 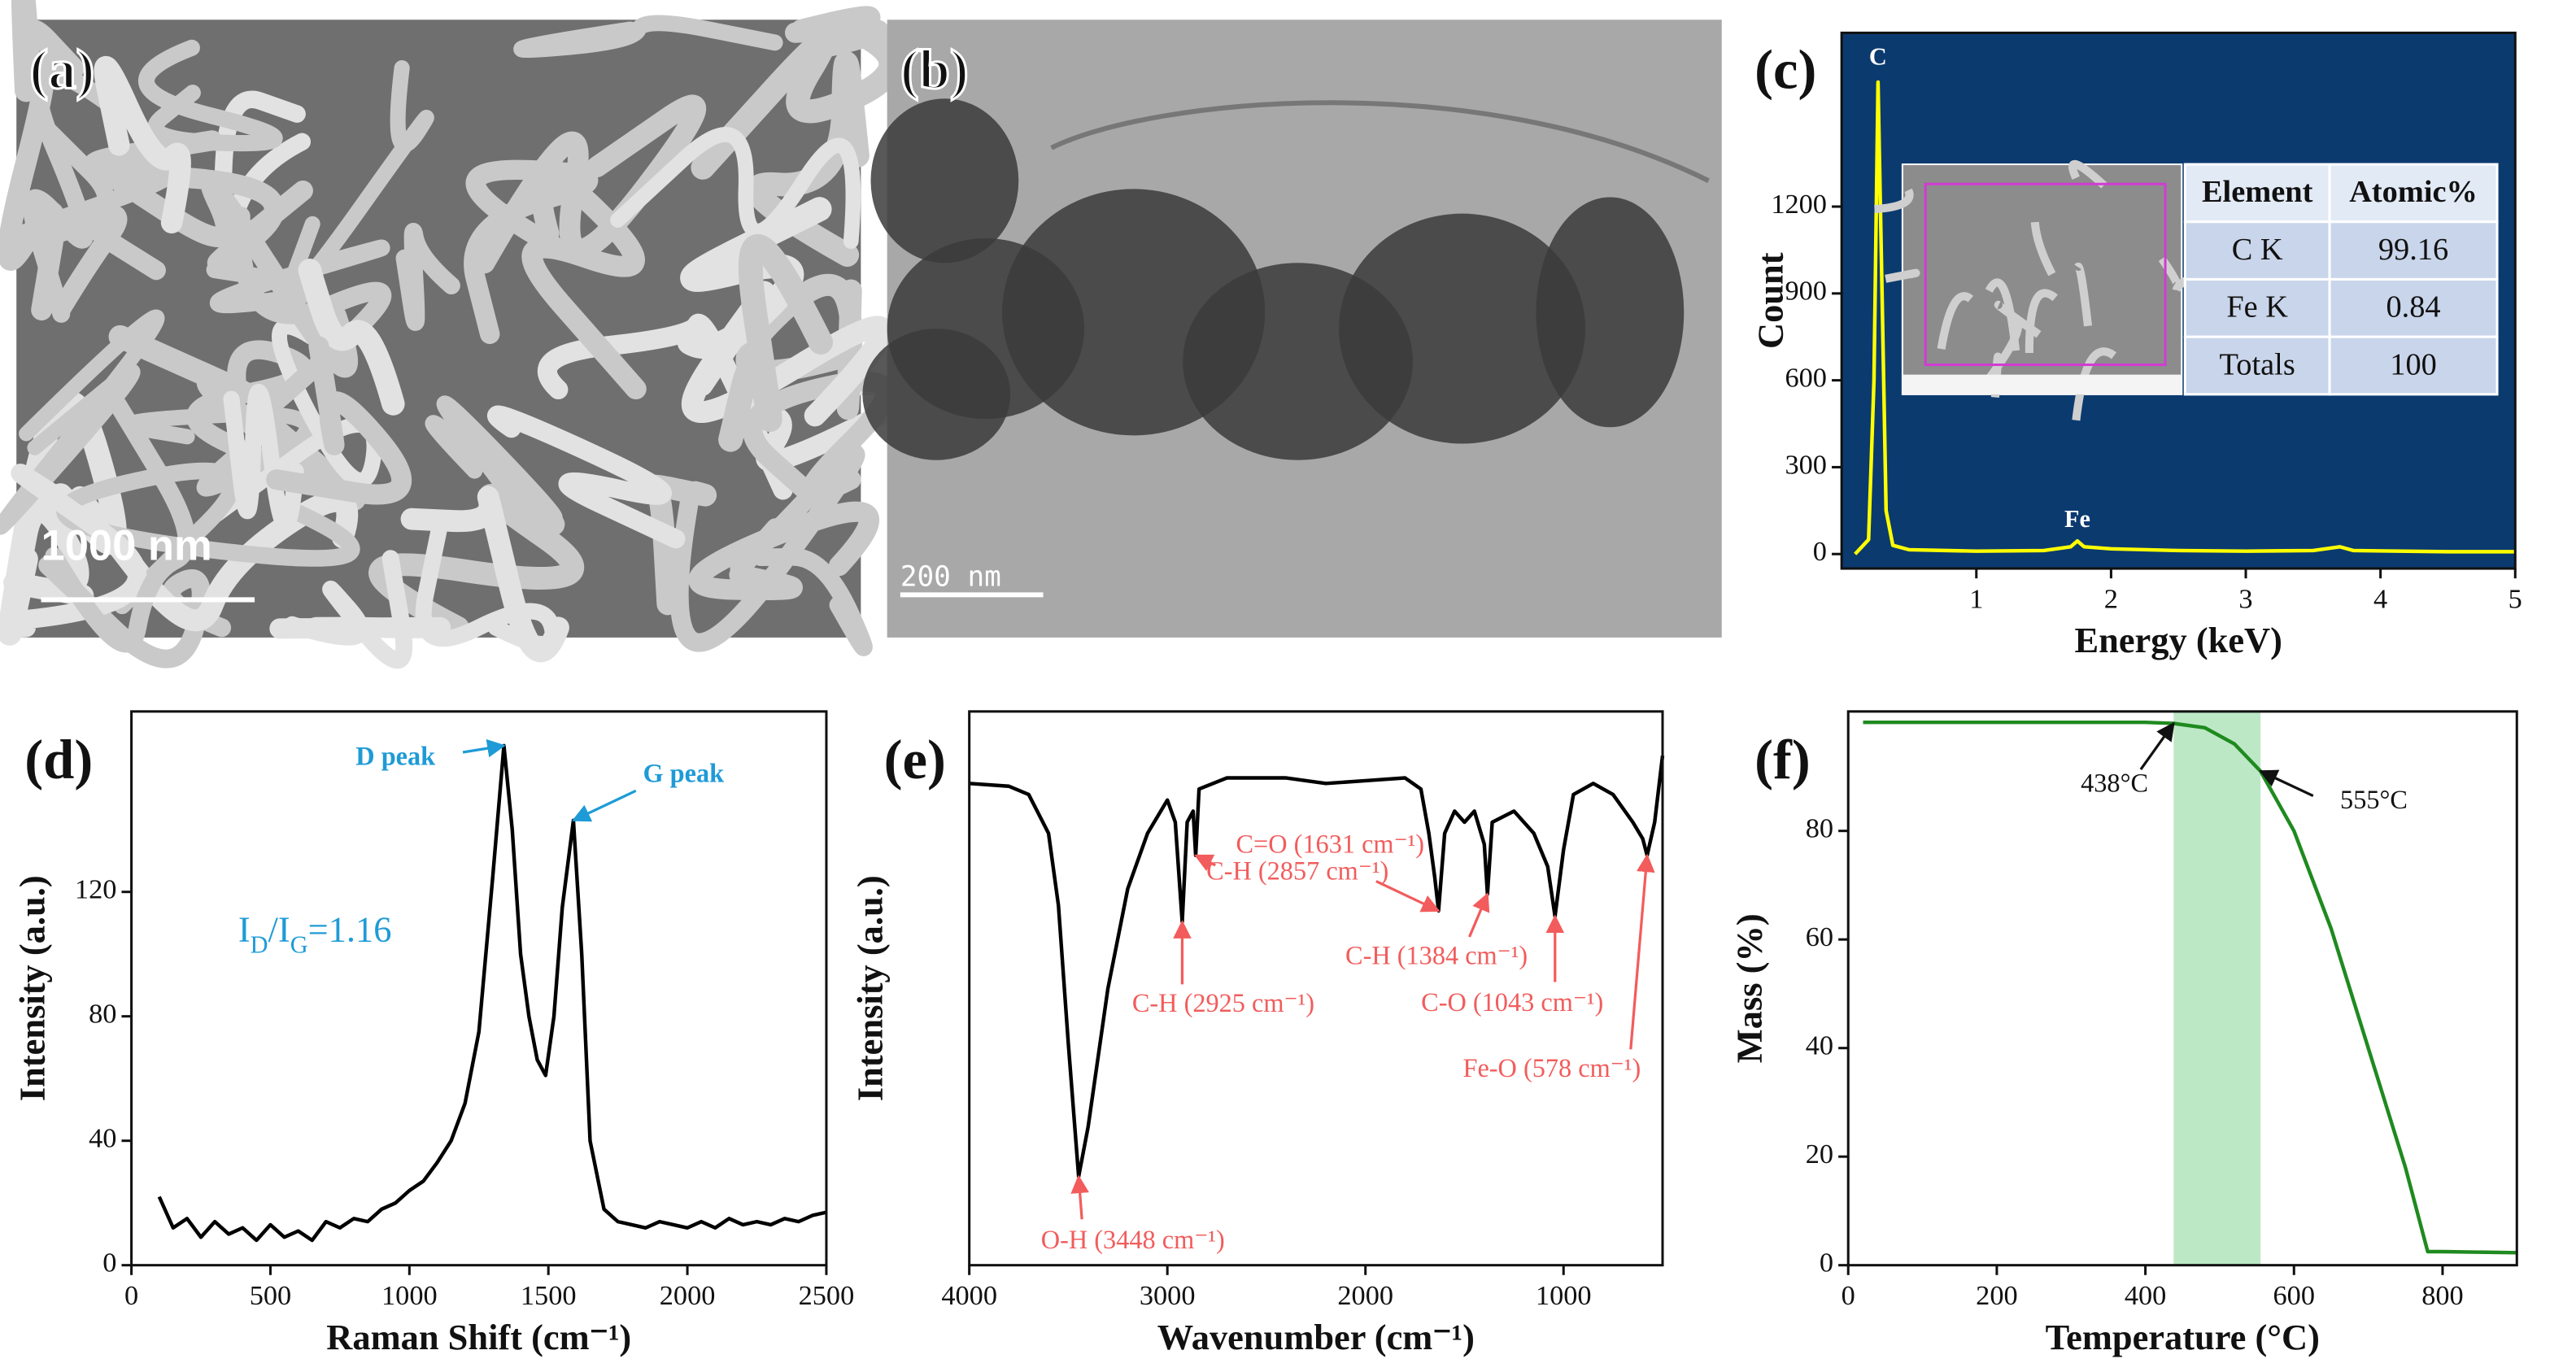 What do you see at coordinates (1436, 955) in the screenshot?
I see `annotation: C-H (1384 cm⁻¹)` at bounding box center [1436, 955].